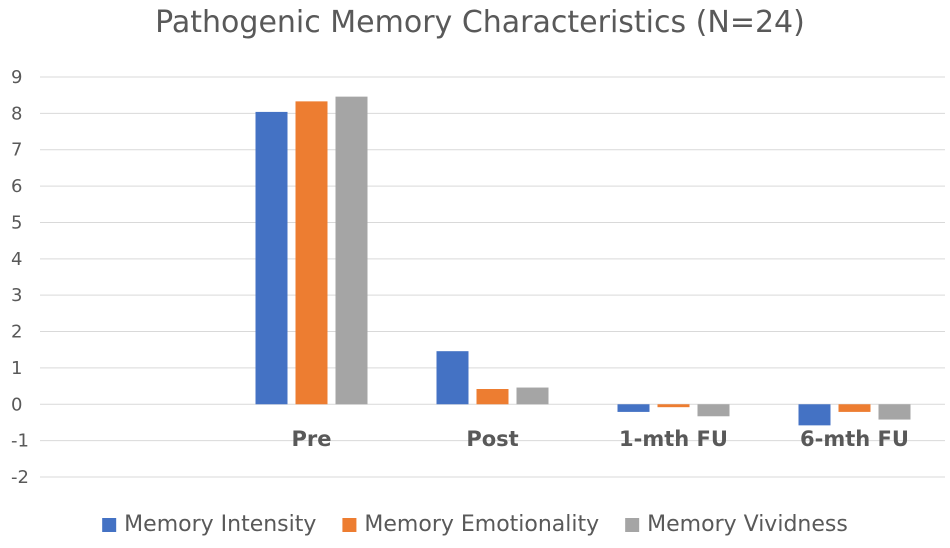 This screenshot has height=548, width=950. What do you see at coordinates (481, 524) in the screenshot?
I see `legend-label: Memory Emotionality` at bounding box center [481, 524].